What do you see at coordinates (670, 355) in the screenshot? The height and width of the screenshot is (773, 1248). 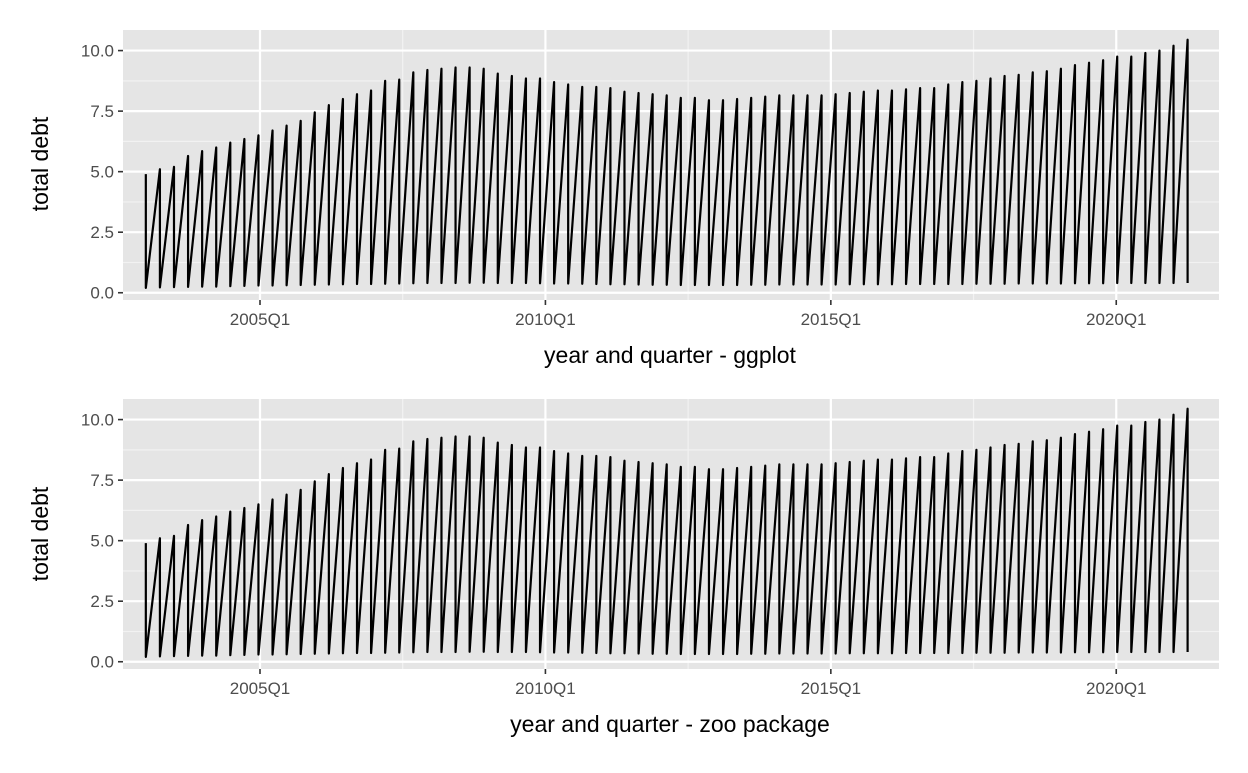 I see `x-axis-title: year and quarter - ggplot` at bounding box center [670, 355].